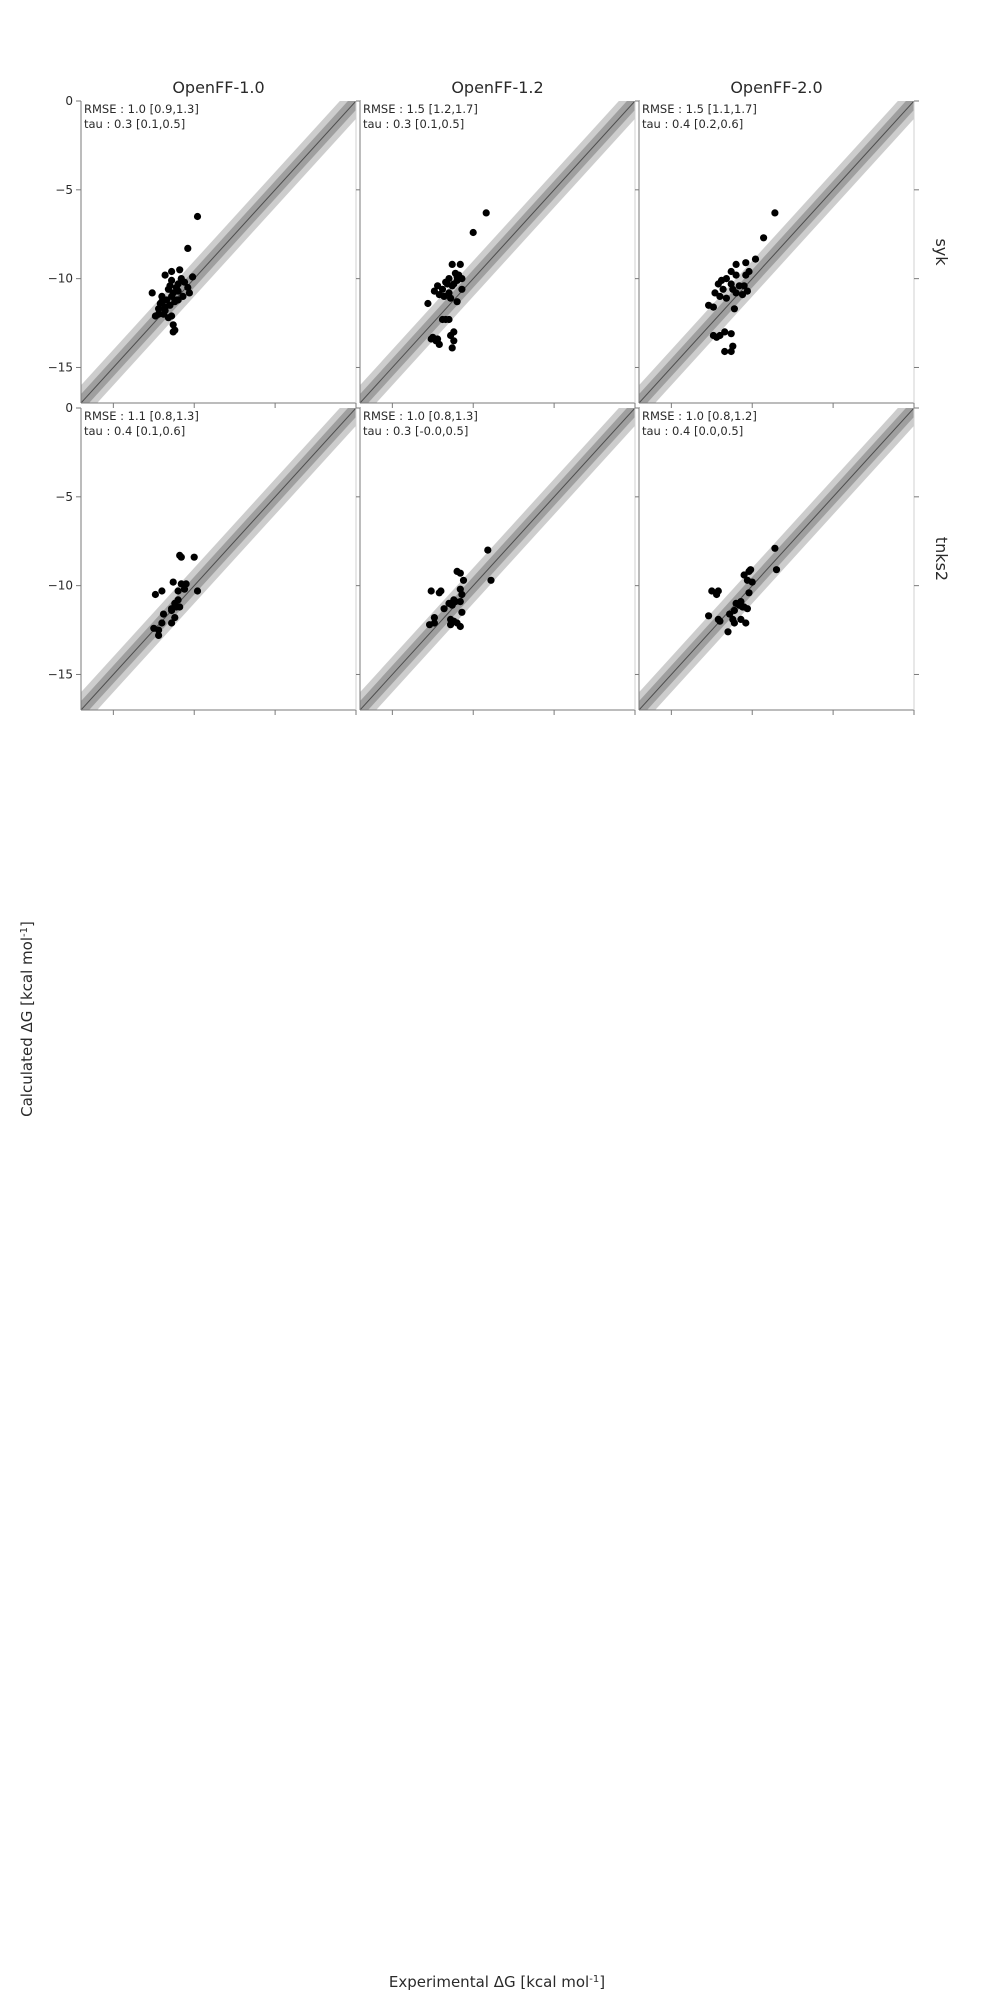 This screenshot has height=2000, width=1000. I want to click on column-title: OpenFF-1.0, so click(218, 87).